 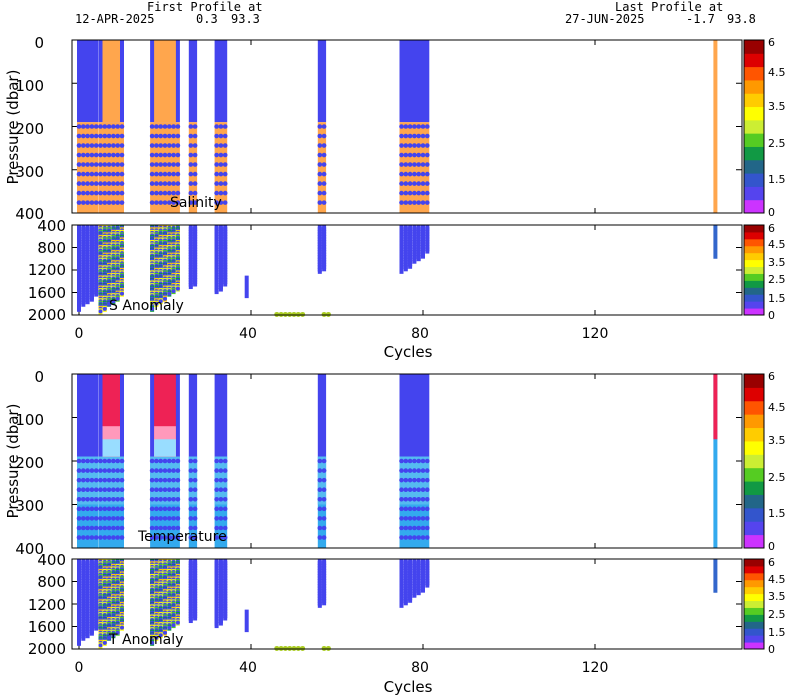 What do you see at coordinates (771, 228) in the screenshot?
I see `colorbar-label: 6` at bounding box center [771, 228].